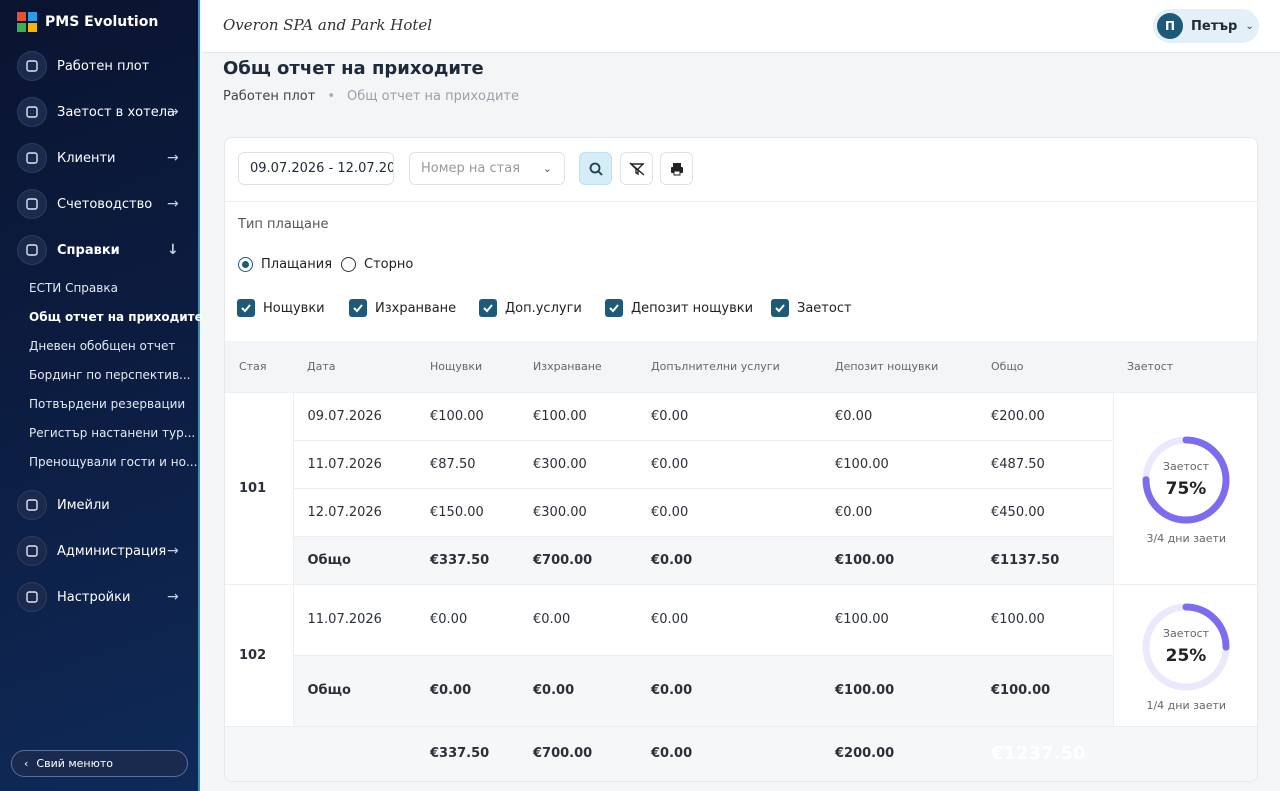  Describe the element at coordinates (530, 308) in the screenshot. I see `checkbox-option: Доп.услуги` at that location.